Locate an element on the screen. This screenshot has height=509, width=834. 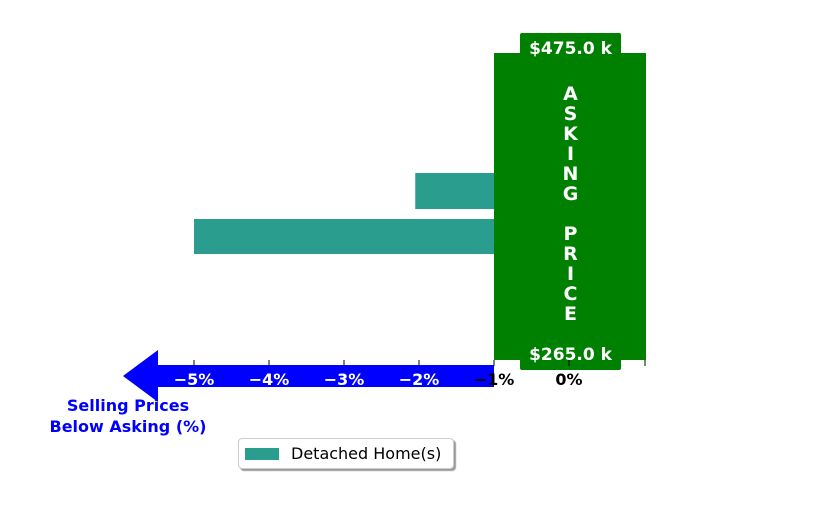
x-tick-label: −5% is located at coordinates (194, 379).